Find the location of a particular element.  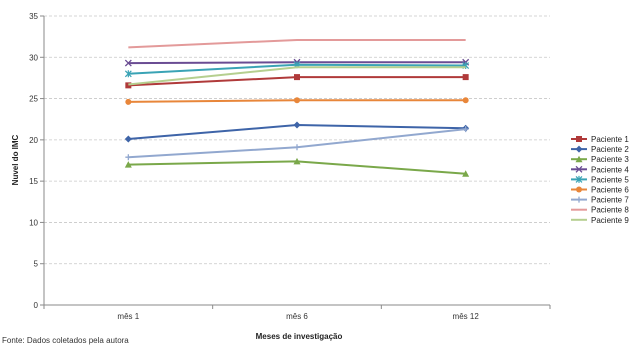

legend-label: Paciente 6 is located at coordinates (610, 190).